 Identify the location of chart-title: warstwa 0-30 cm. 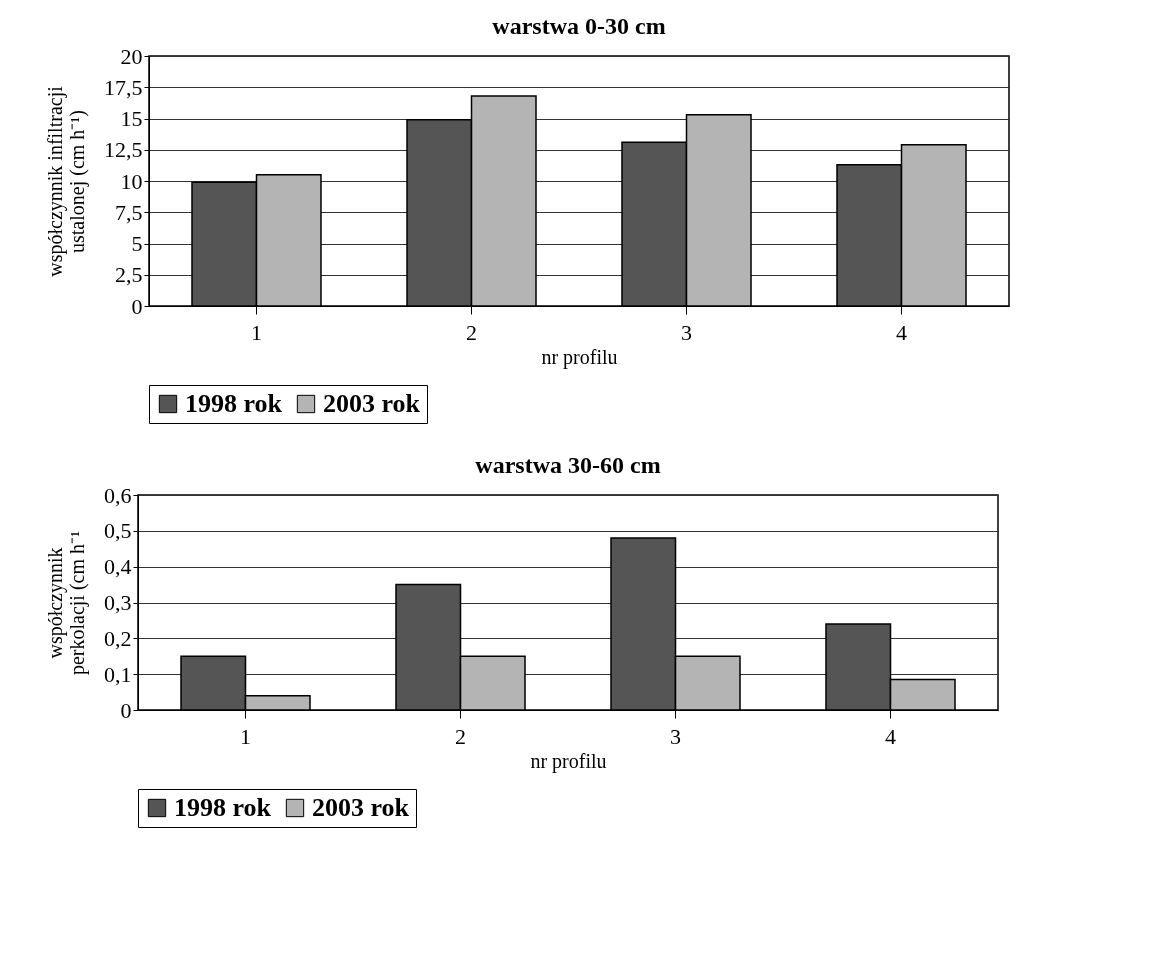
(579, 26).